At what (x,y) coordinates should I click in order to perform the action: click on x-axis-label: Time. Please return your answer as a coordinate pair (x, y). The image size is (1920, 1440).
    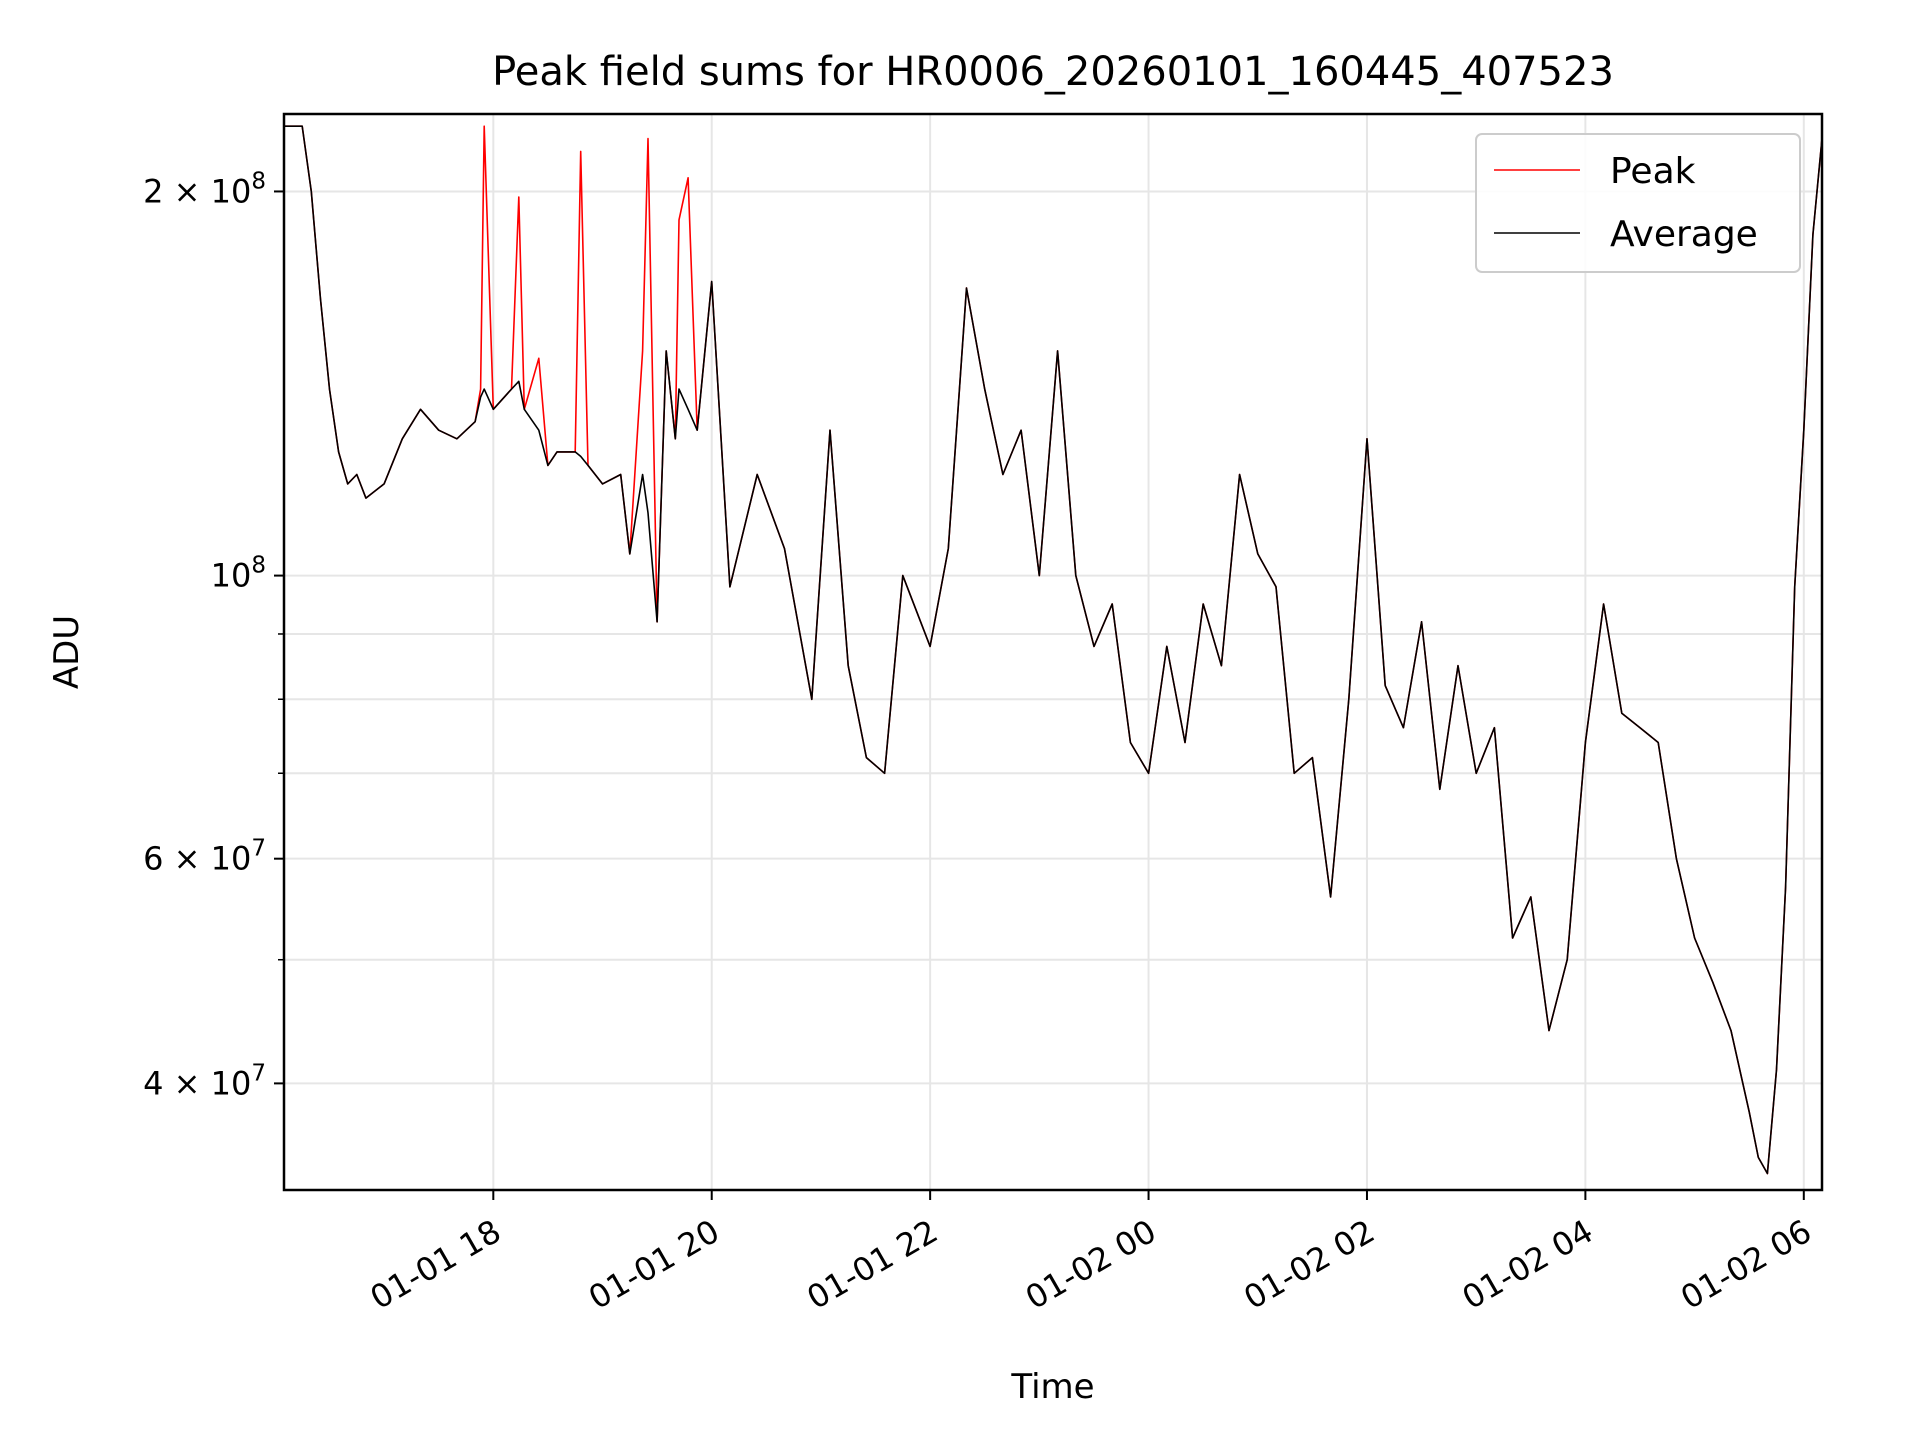
    Looking at the image, I should click on (1052, 1387).